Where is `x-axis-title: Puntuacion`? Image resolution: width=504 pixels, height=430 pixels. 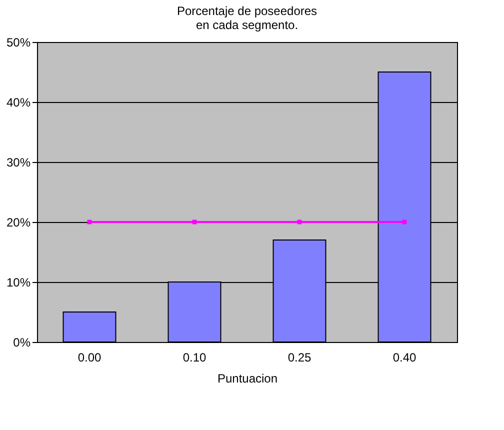 x-axis-title: Puntuacion is located at coordinates (247, 379).